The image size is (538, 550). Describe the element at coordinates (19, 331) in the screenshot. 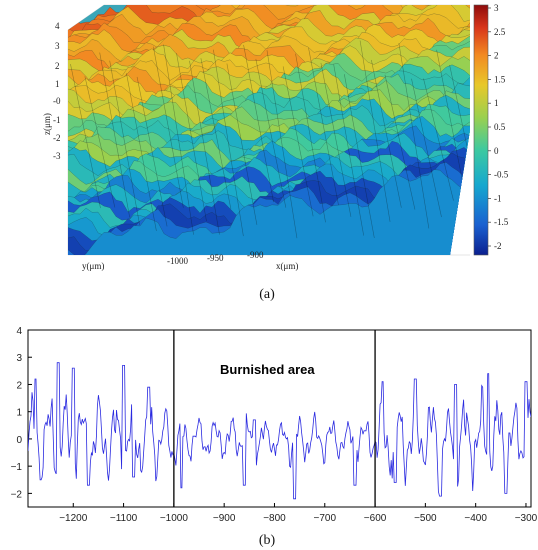

I see `y-tick-label: 4` at that location.